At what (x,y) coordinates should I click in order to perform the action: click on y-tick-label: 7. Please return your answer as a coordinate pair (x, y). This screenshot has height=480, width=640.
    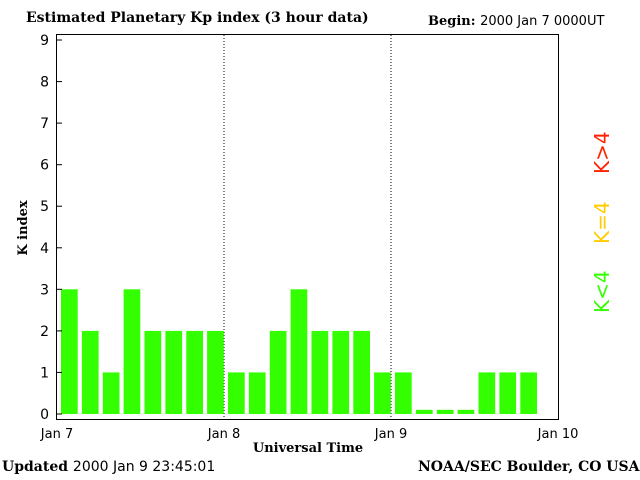
    Looking at the image, I should click on (44, 124).